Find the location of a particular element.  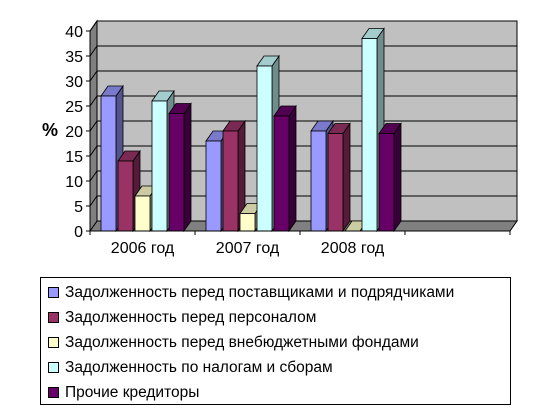

legend-item-other: Прочие кредиторы is located at coordinates (275, 392).